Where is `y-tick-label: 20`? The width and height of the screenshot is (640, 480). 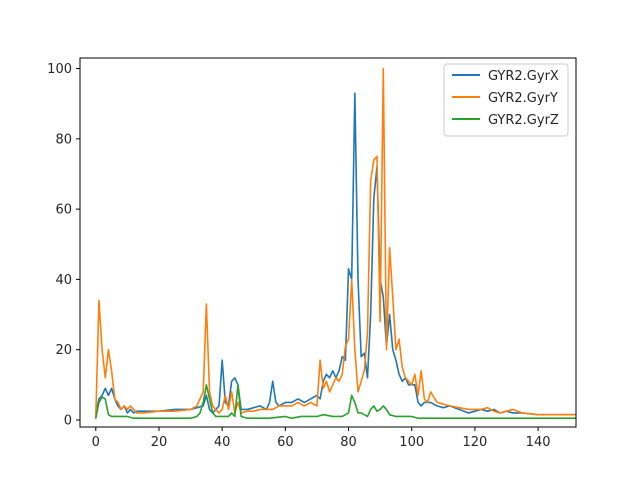 y-tick-label: 20 is located at coordinates (63, 350).